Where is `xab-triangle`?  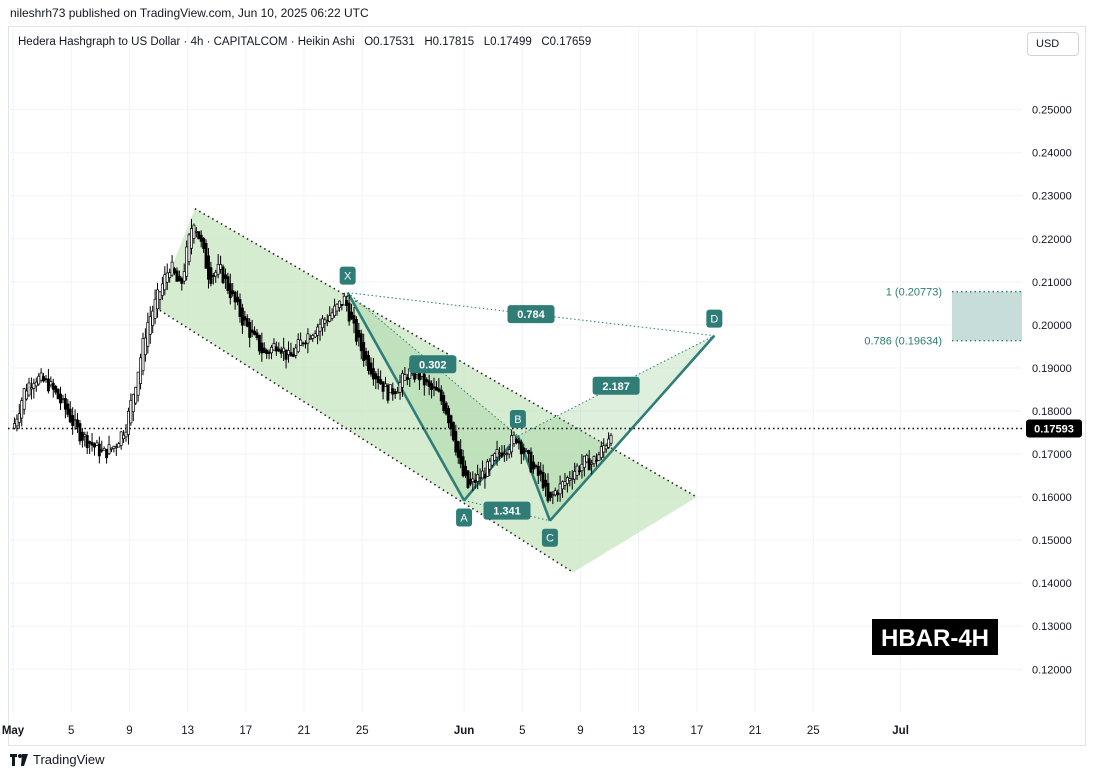
xab-triangle is located at coordinates (432, 396).